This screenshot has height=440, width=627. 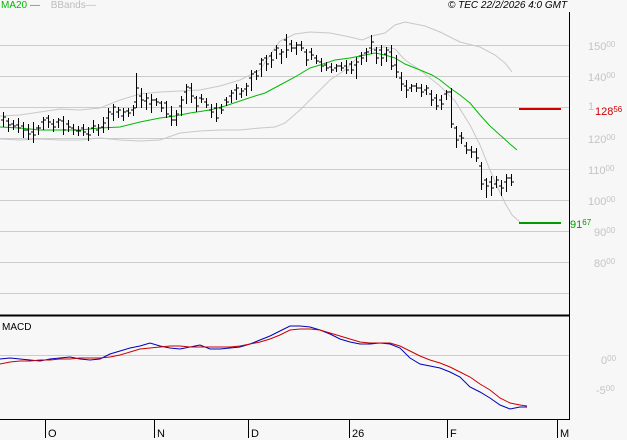 What do you see at coordinates (602, 46) in the screenshot?
I see `price-label-150: 15000` at bounding box center [602, 46].